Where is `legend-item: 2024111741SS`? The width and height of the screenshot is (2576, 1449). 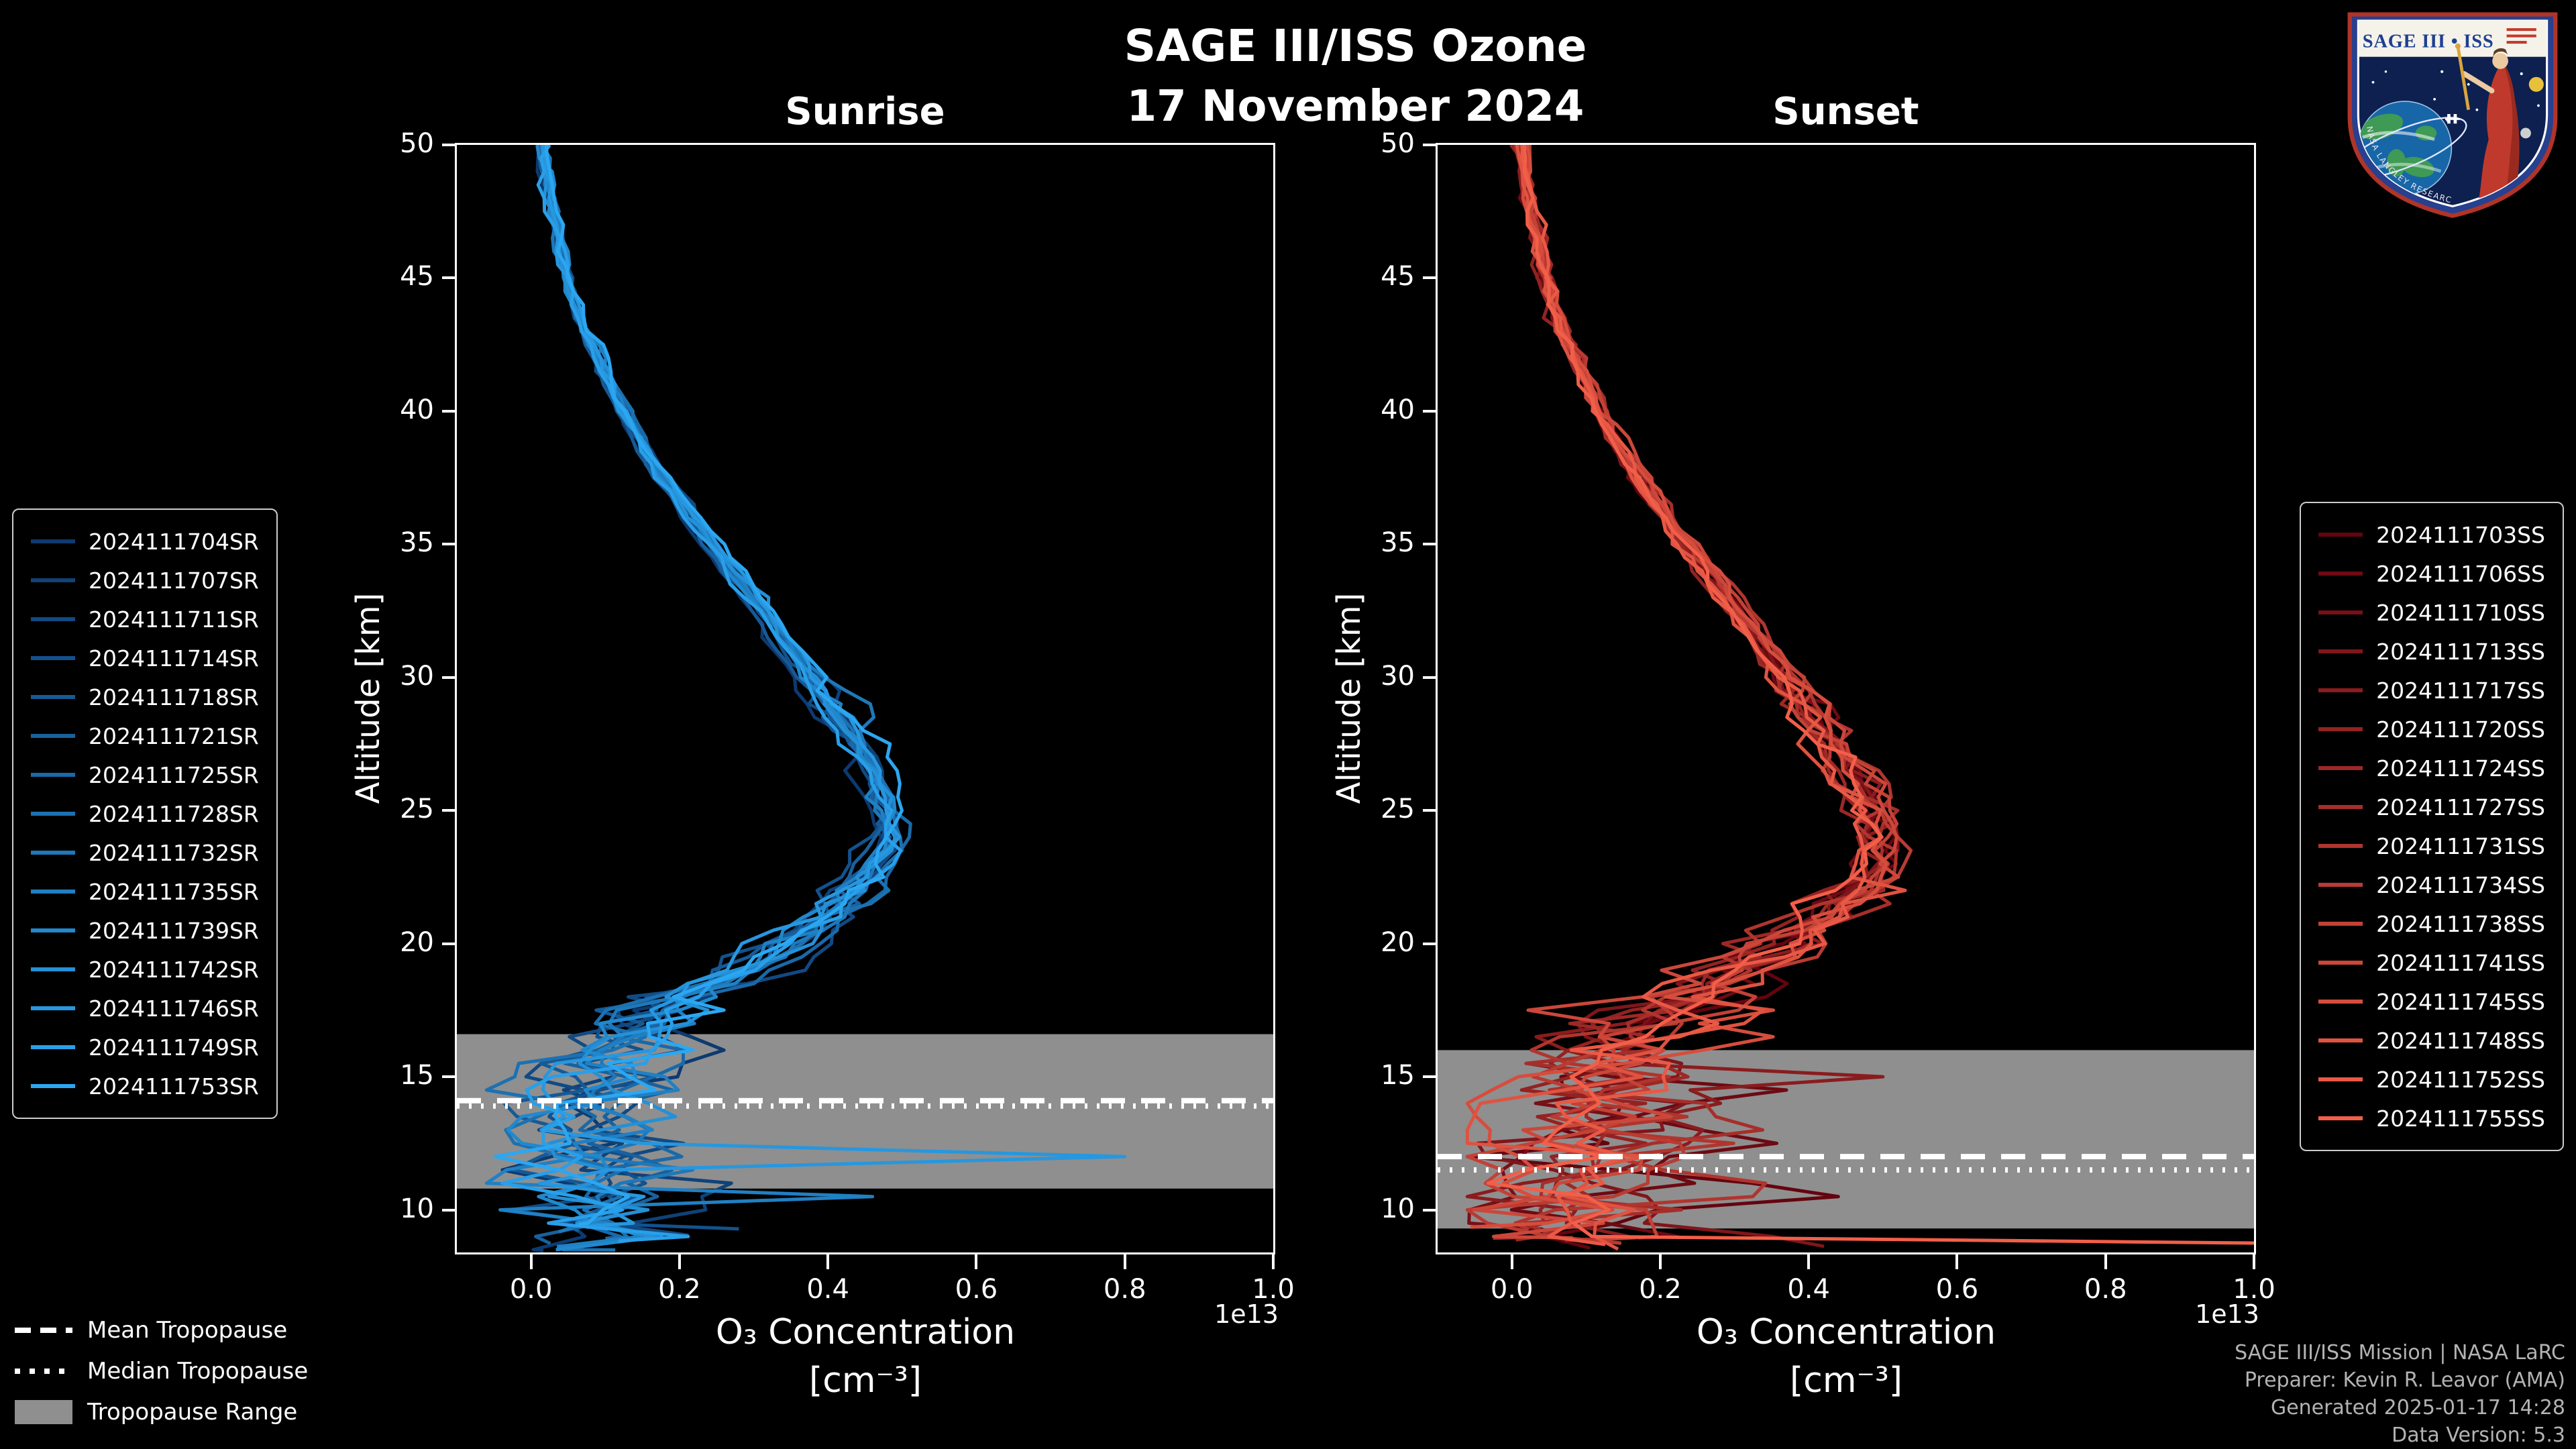
legend-item: 2024111741SS is located at coordinates (2431, 962).